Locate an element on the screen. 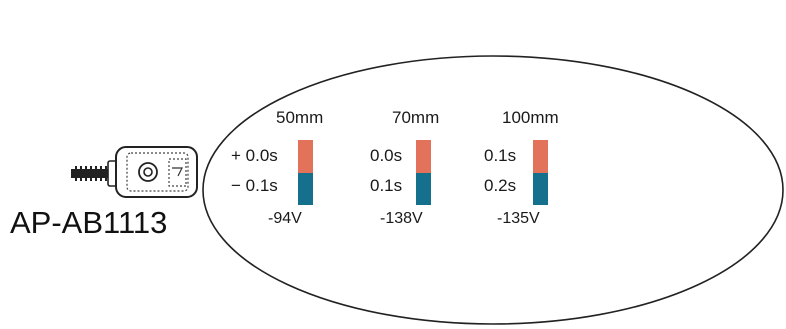 This screenshot has width=786, height=329. upper-time-label-100mm: 0.1s is located at coordinates (500, 155).